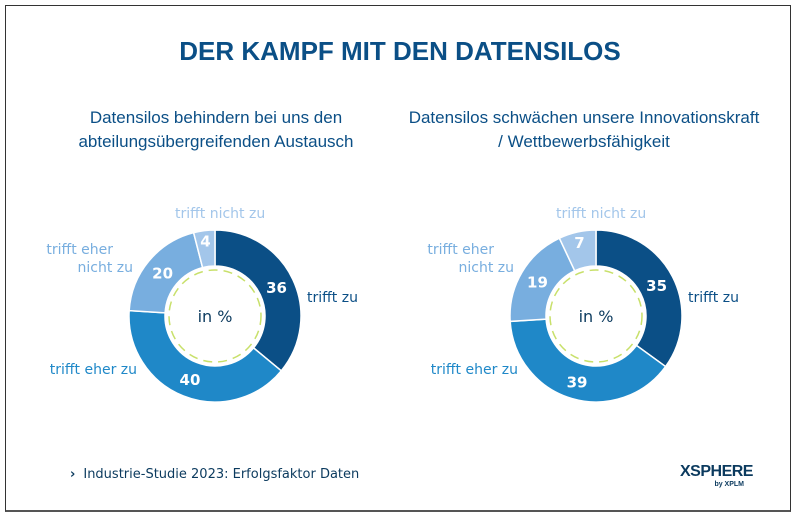 The image size is (800, 521). What do you see at coordinates (577, 382) in the screenshot?
I see `data-label: 39` at bounding box center [577, 382].